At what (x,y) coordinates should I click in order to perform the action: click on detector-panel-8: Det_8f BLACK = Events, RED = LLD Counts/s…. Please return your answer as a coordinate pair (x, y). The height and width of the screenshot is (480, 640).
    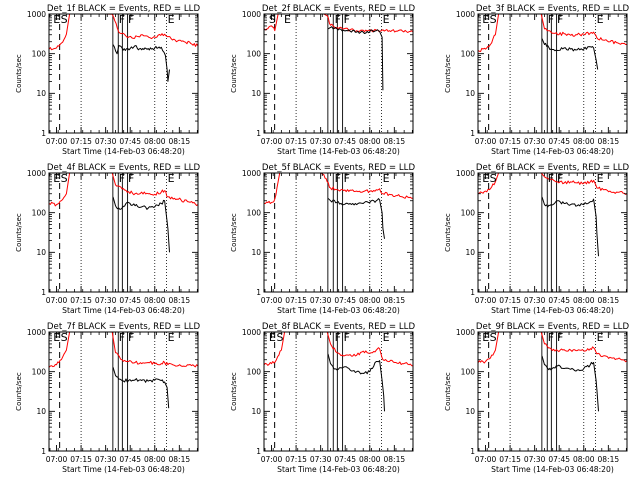
    Looking at the image, I should click on (322, 398).